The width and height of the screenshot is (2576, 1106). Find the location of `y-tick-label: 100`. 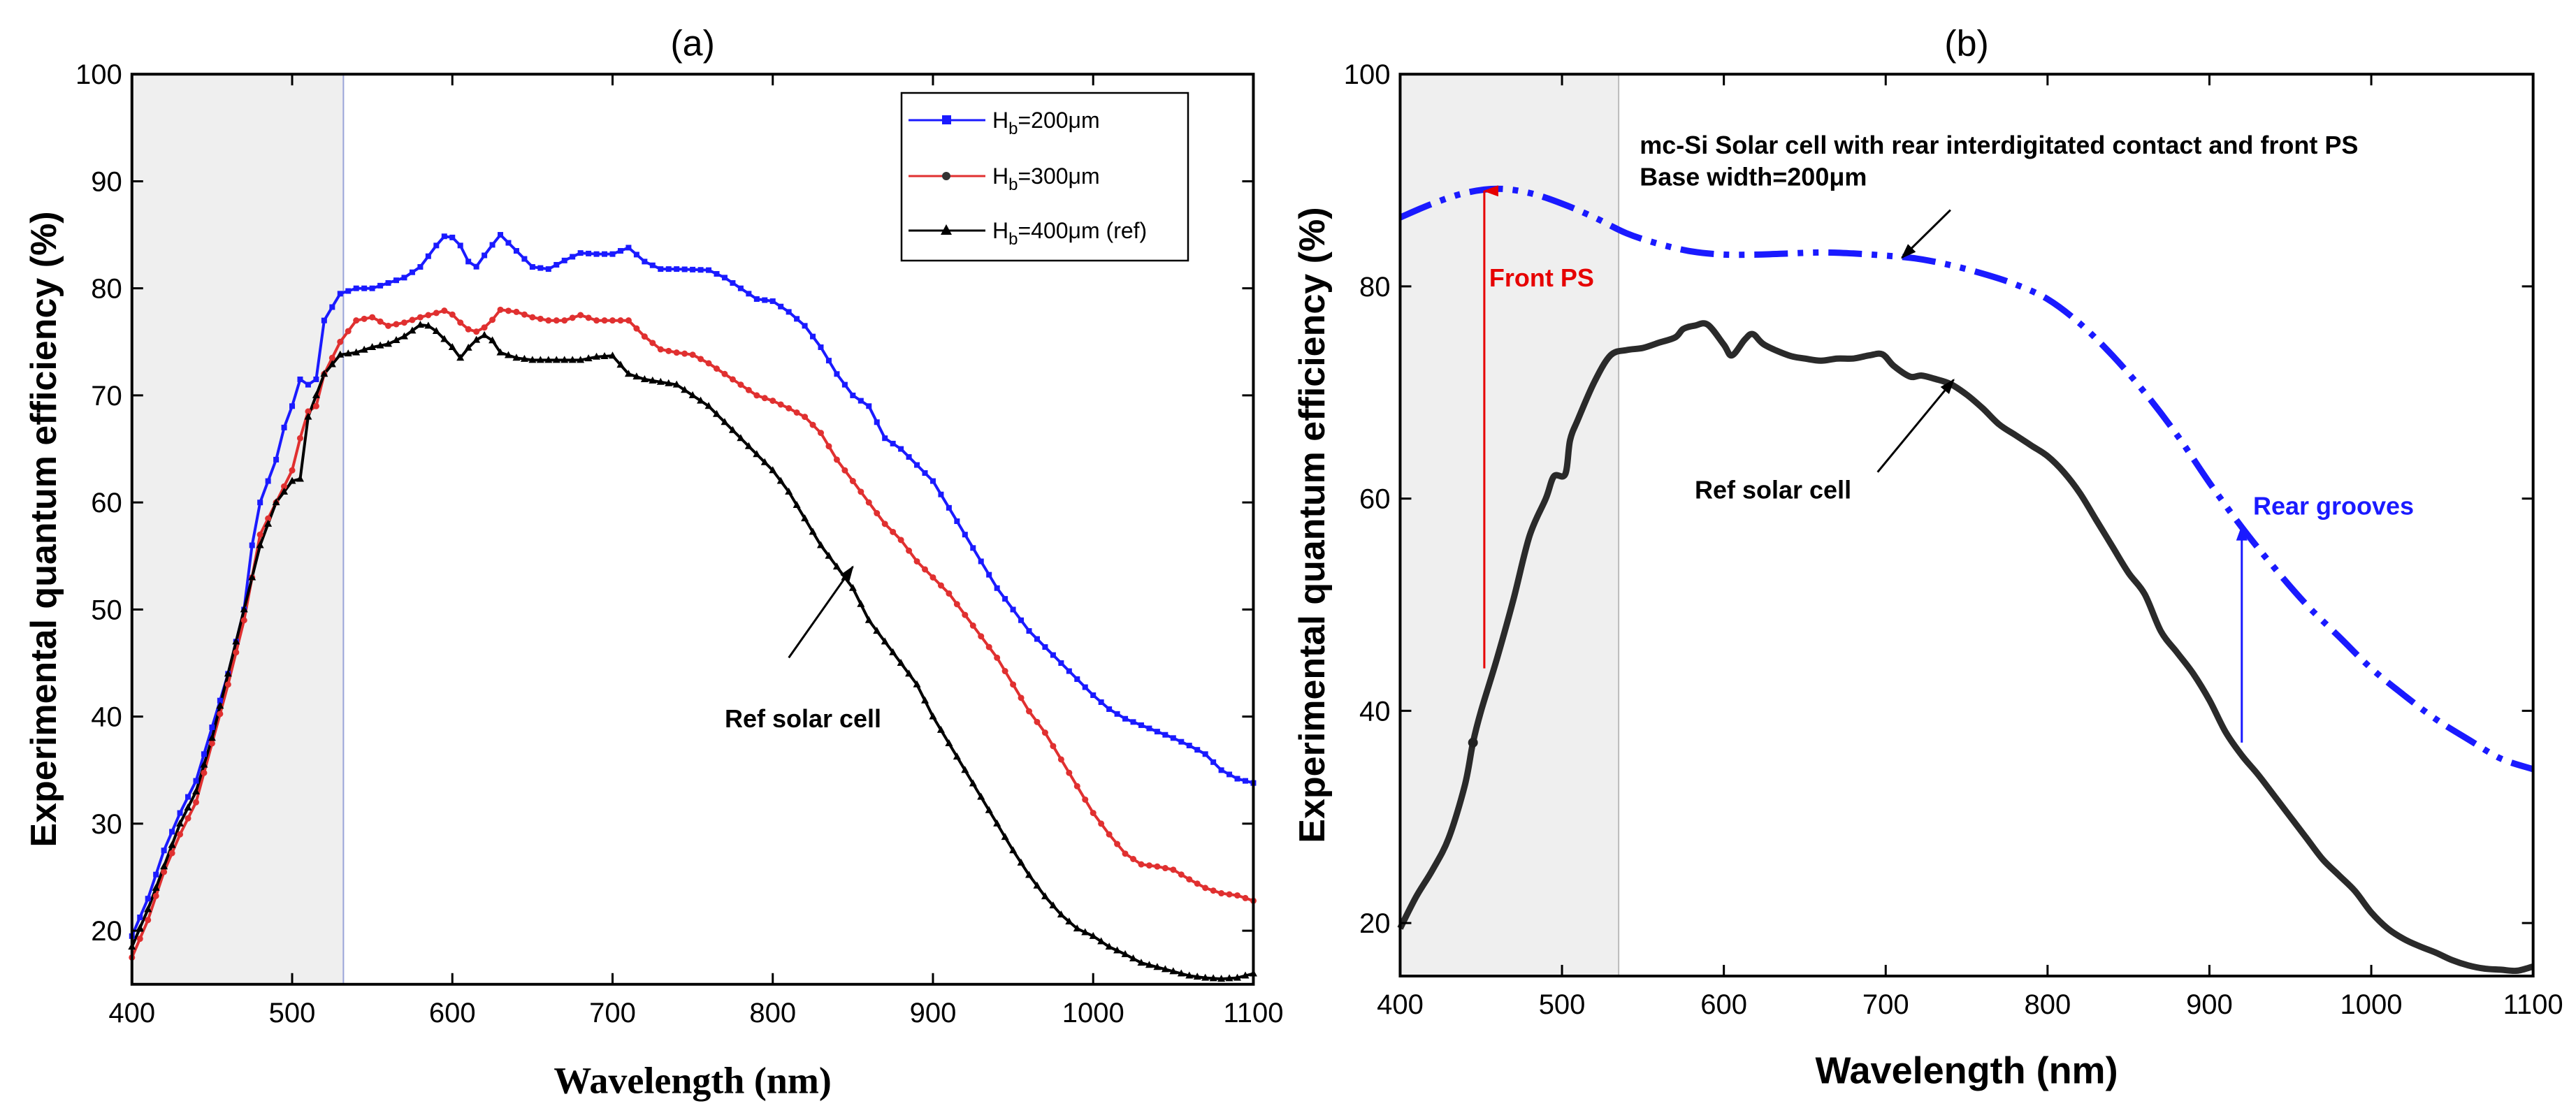

y-tick-label: 100 is located at coordinates (98, 74).